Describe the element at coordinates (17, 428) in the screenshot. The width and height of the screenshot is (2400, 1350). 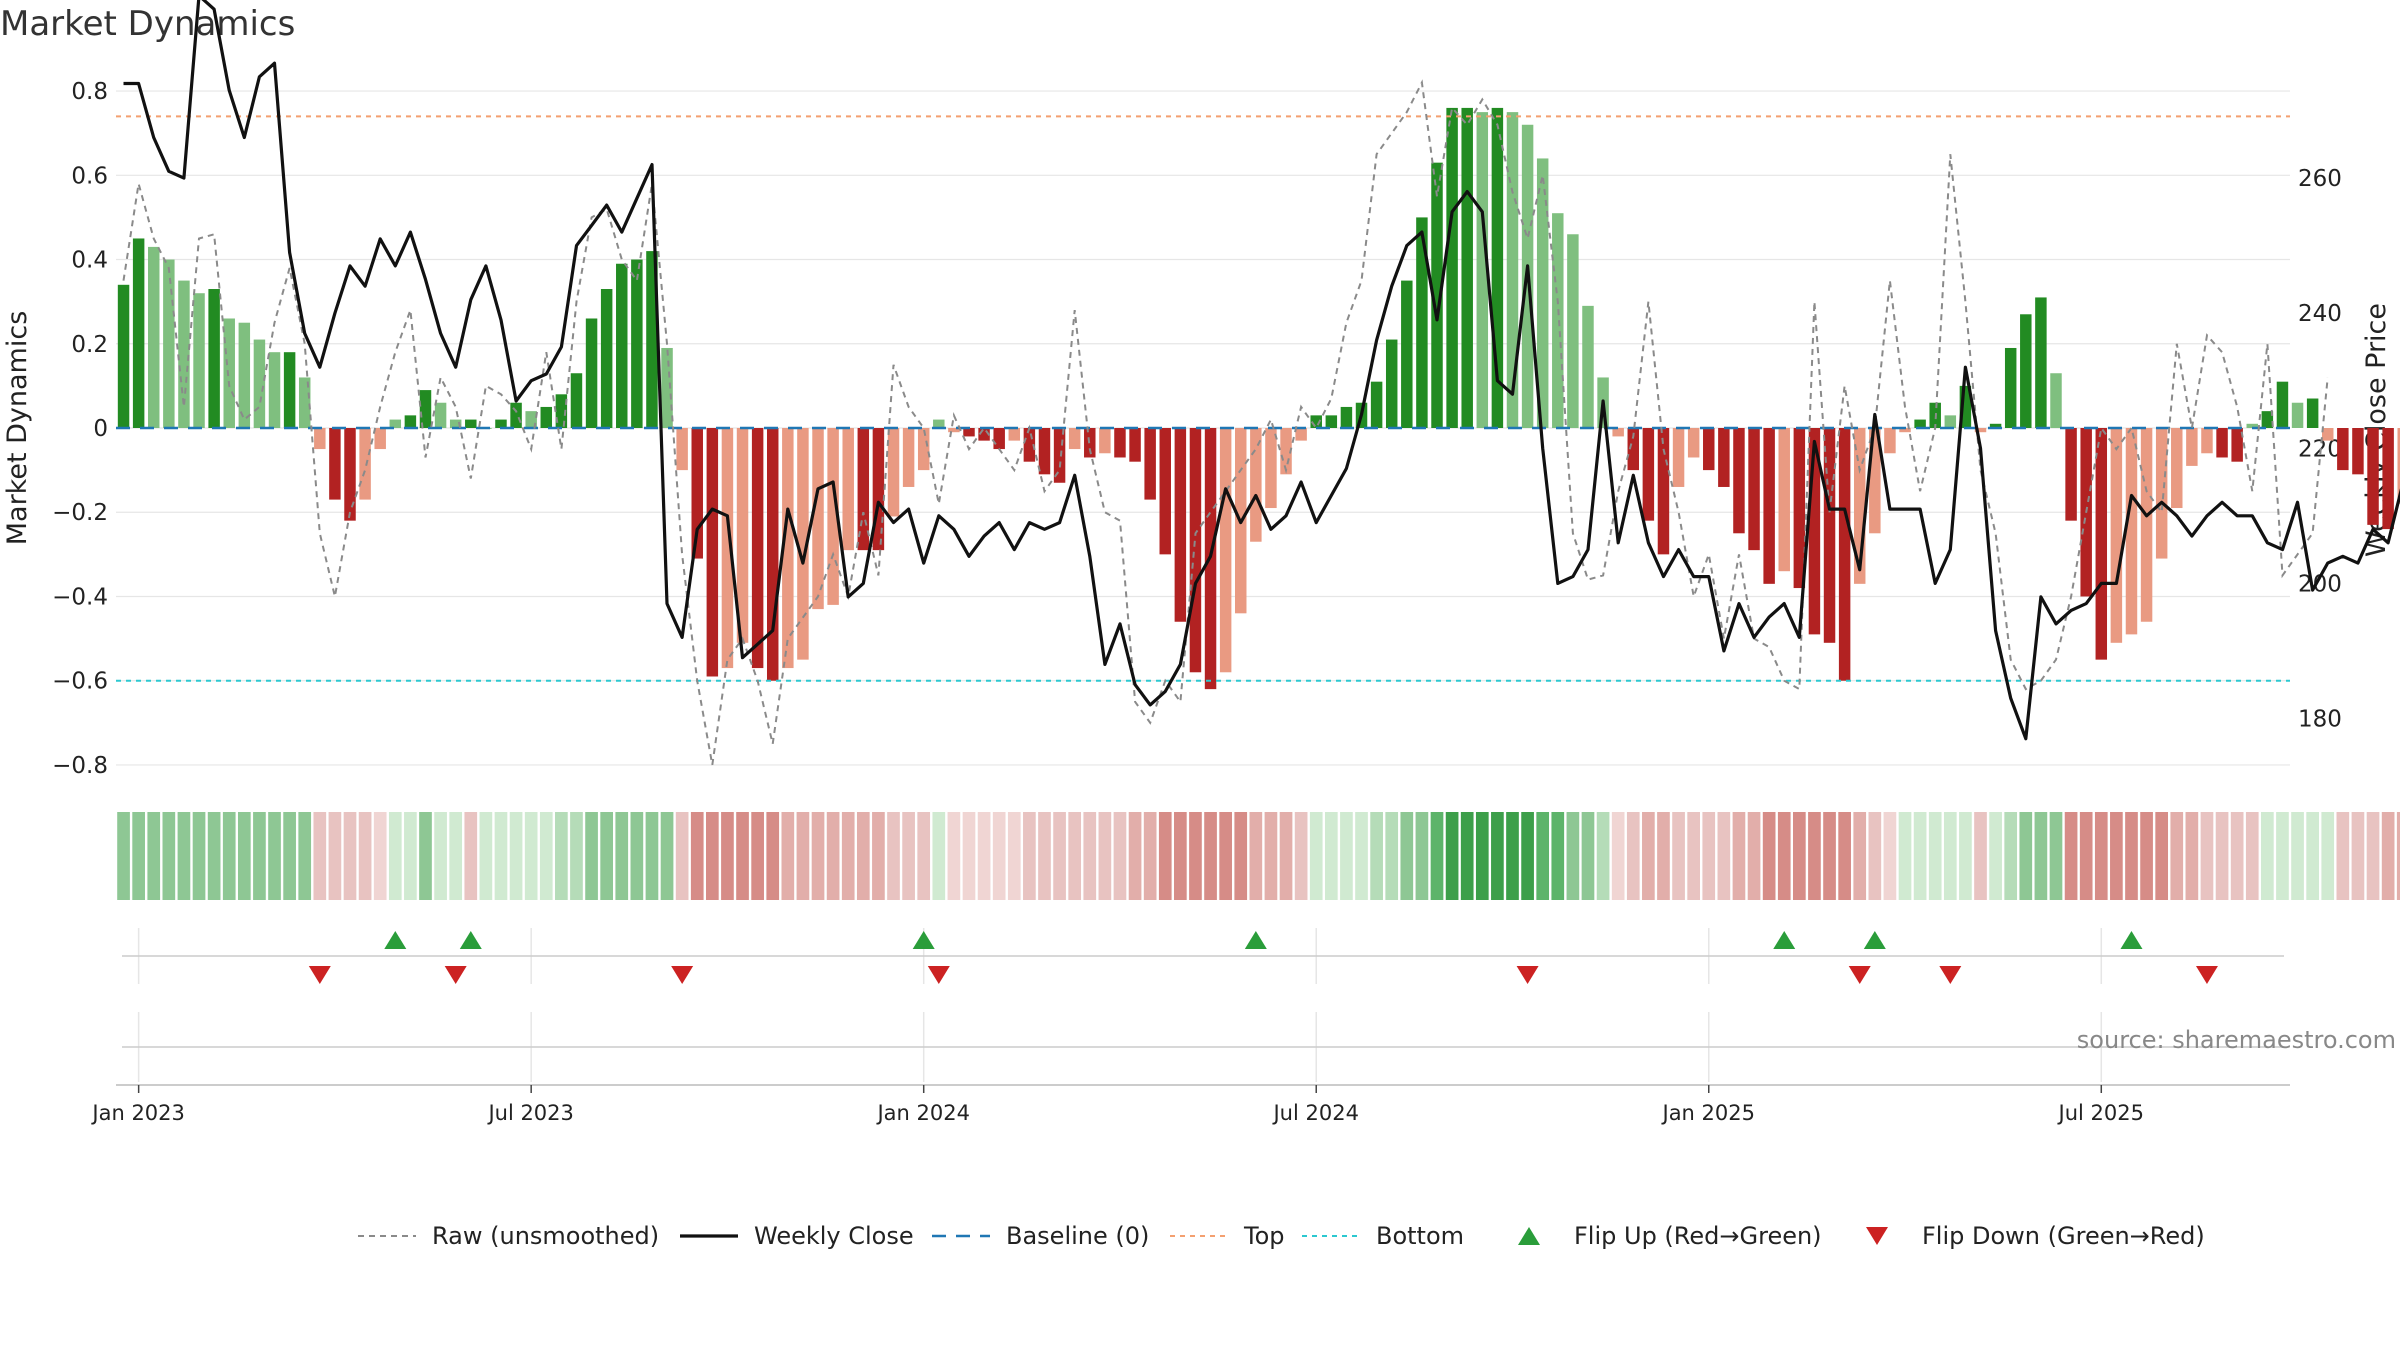
I see `y-axis-label-left: Market Dynamics` at that location.